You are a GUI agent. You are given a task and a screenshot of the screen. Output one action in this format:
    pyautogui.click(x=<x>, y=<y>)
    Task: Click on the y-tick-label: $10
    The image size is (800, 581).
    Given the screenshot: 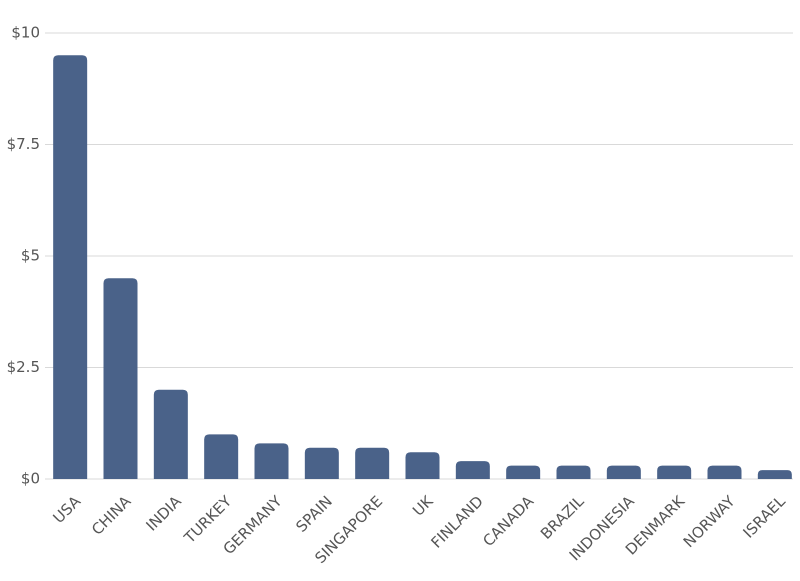 What is the action you would take?
    pyautogui.click(x=25, y=33)
    